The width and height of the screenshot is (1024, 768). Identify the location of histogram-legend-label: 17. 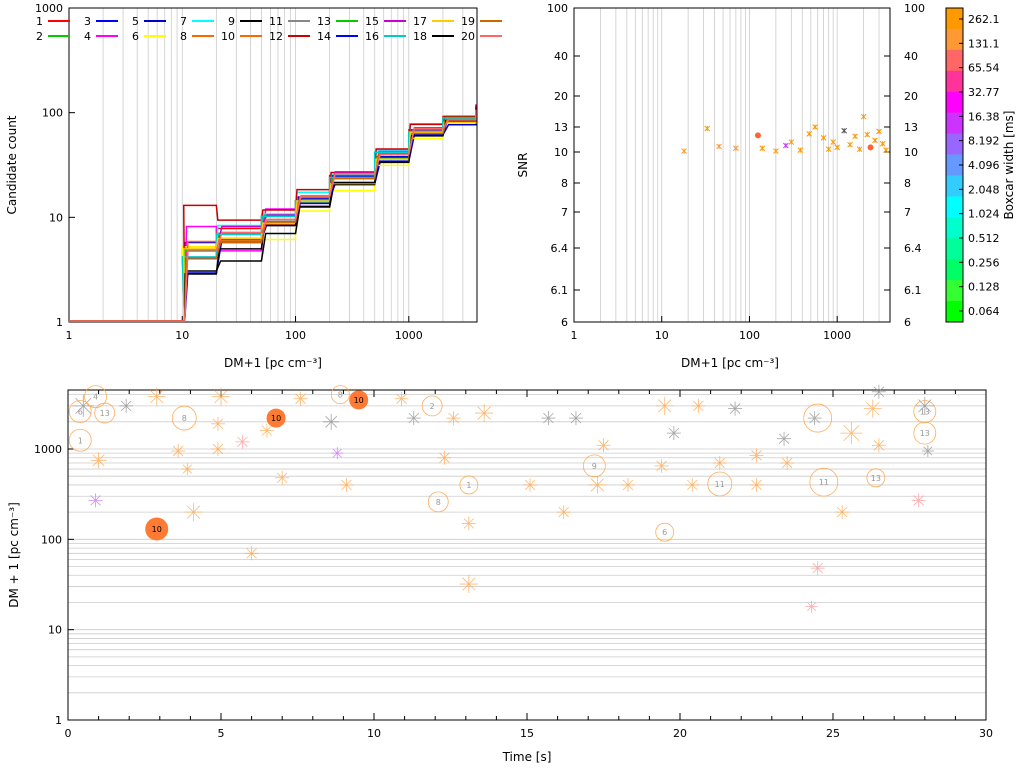
(420, 21).